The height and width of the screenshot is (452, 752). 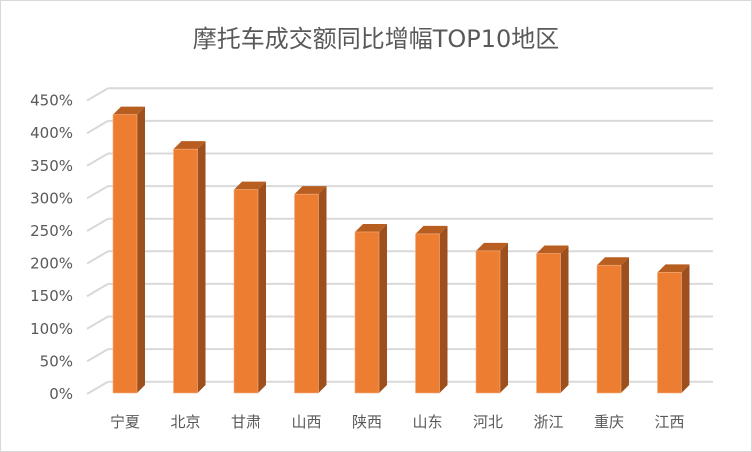 I want to click on y-tick-label: 150%, so click(x=51, y=296).